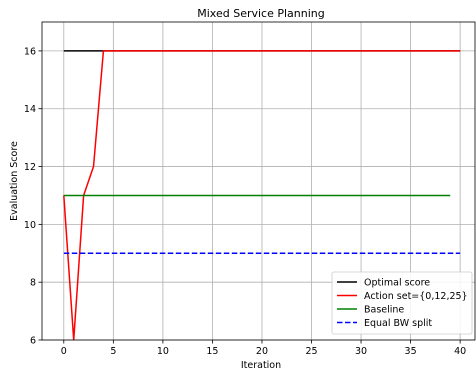 This screenshot has width=476, height=373. I want to click on x-tick-label: 10, so click(163, 351).